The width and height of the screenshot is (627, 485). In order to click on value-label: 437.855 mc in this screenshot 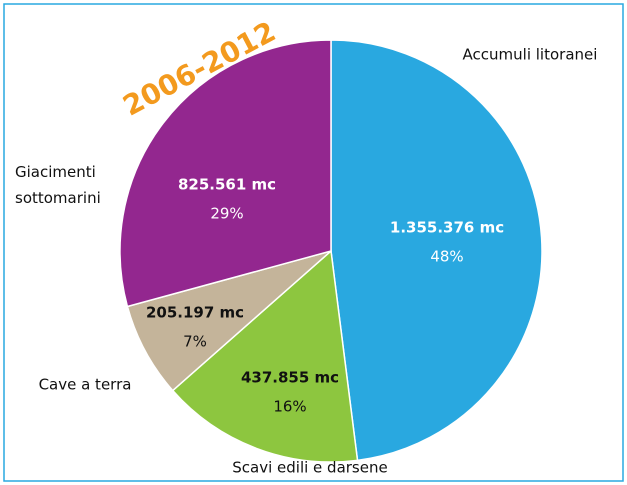, I will do `click(290, 378)`.